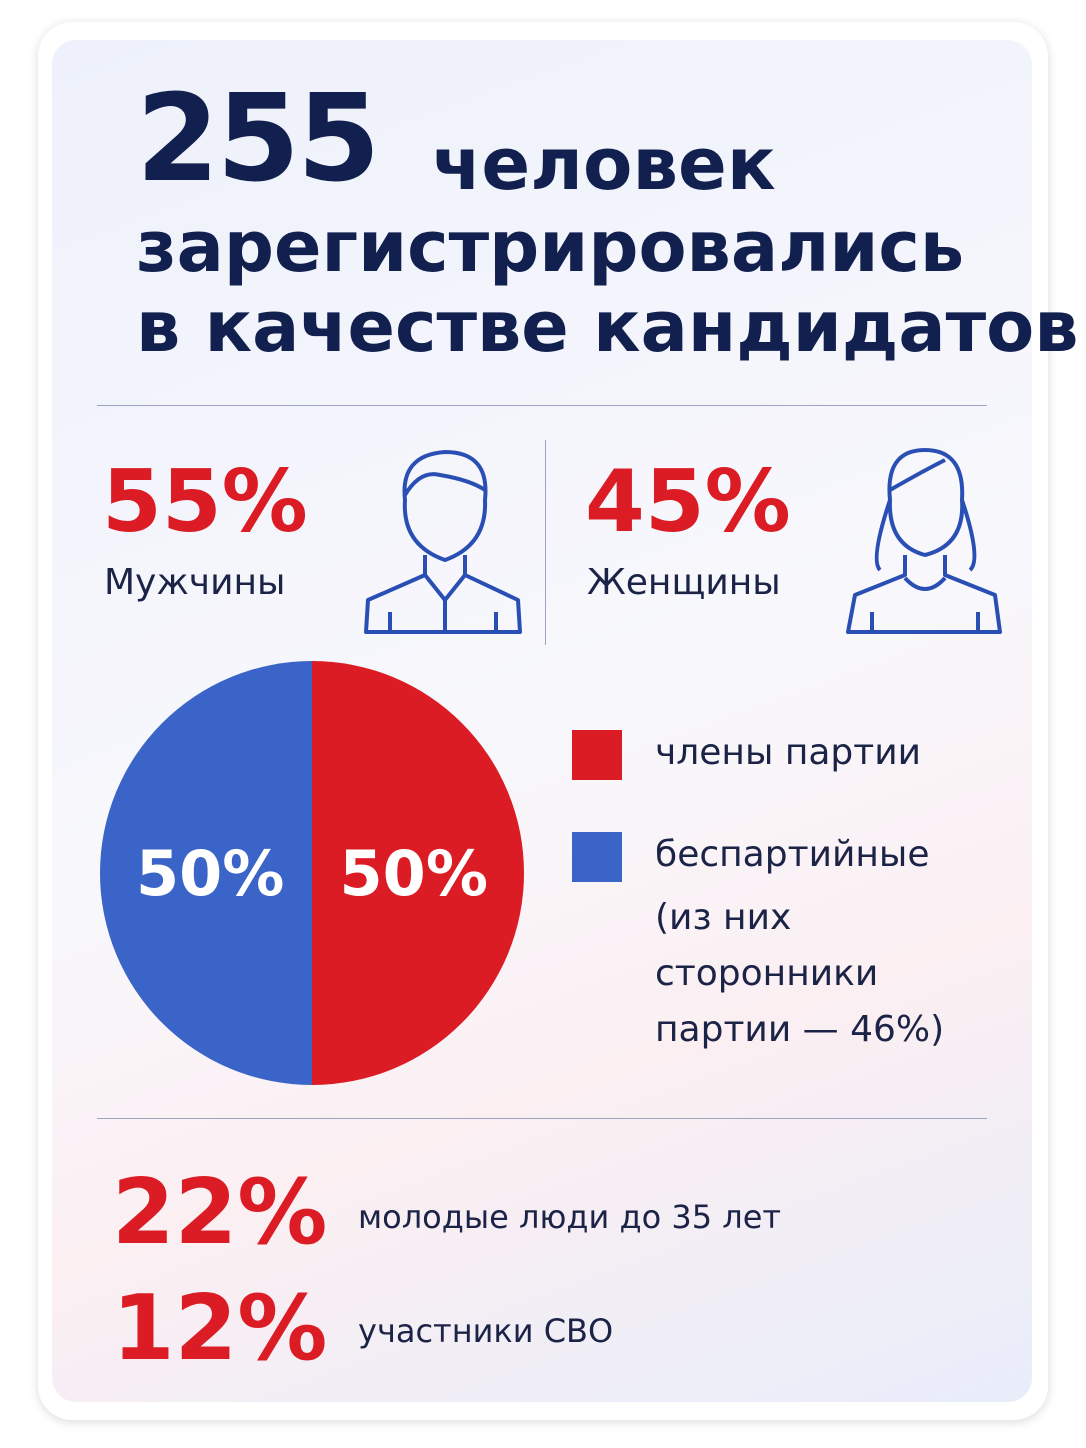 The image size is (1086, 1448). Describe the element at coordinates (788, 752) in the screenshot. I see `legend-label: члены партии` at that location.